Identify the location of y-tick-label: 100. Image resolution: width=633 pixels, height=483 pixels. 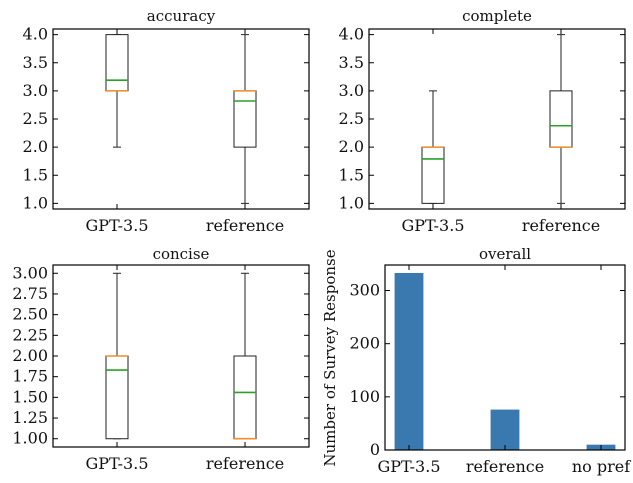
(364, 396).